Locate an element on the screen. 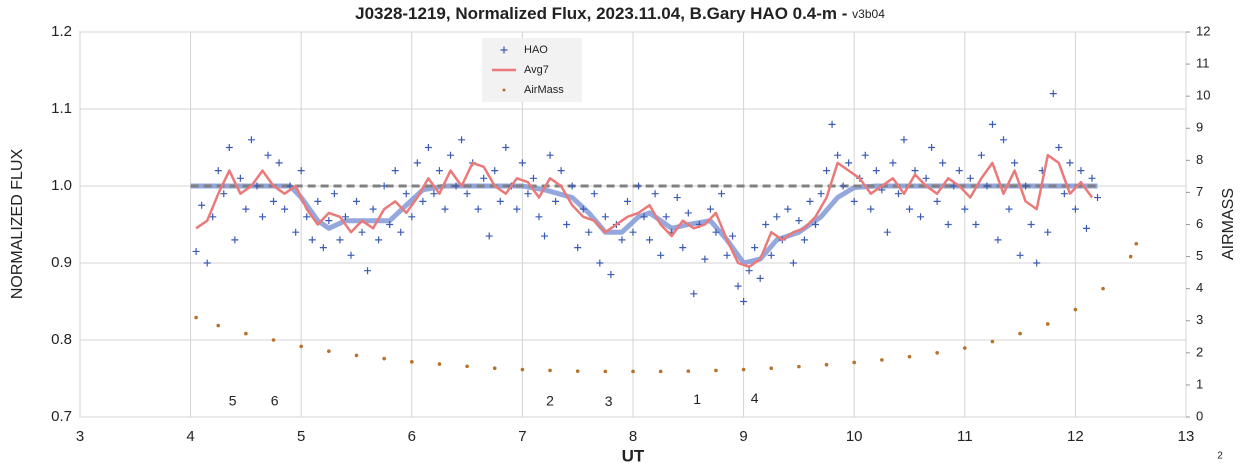 This screenshot has width=1247, height=474. annotation: 2 is located at coordinates (550, 400).